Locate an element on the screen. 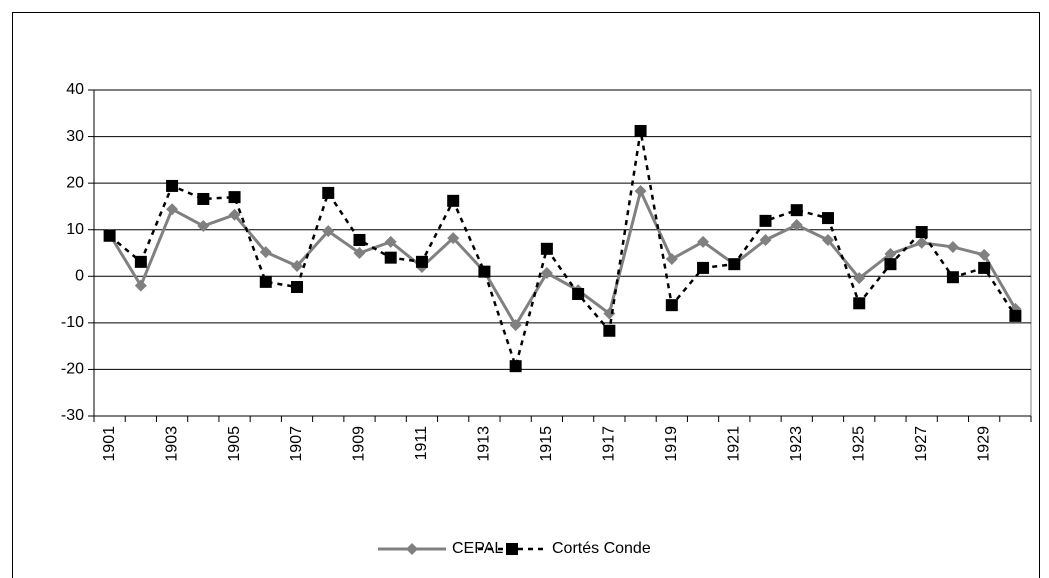  x-tick-label: 1905 is located at coordinates (234, 444).